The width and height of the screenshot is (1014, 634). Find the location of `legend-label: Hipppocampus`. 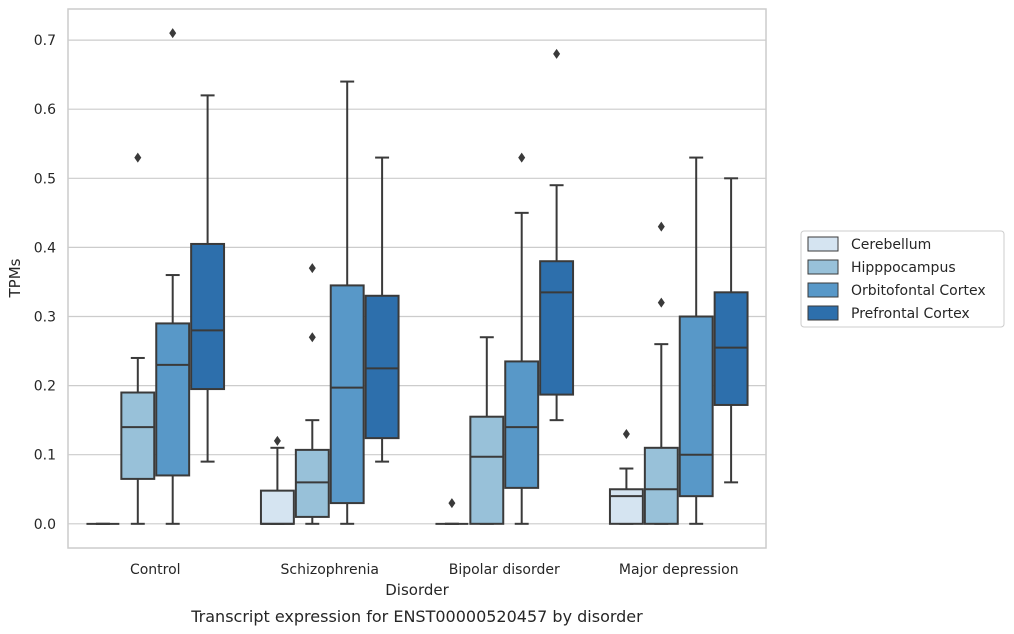

legend-label: Hipppocampus is located at coordinates (903, 268).